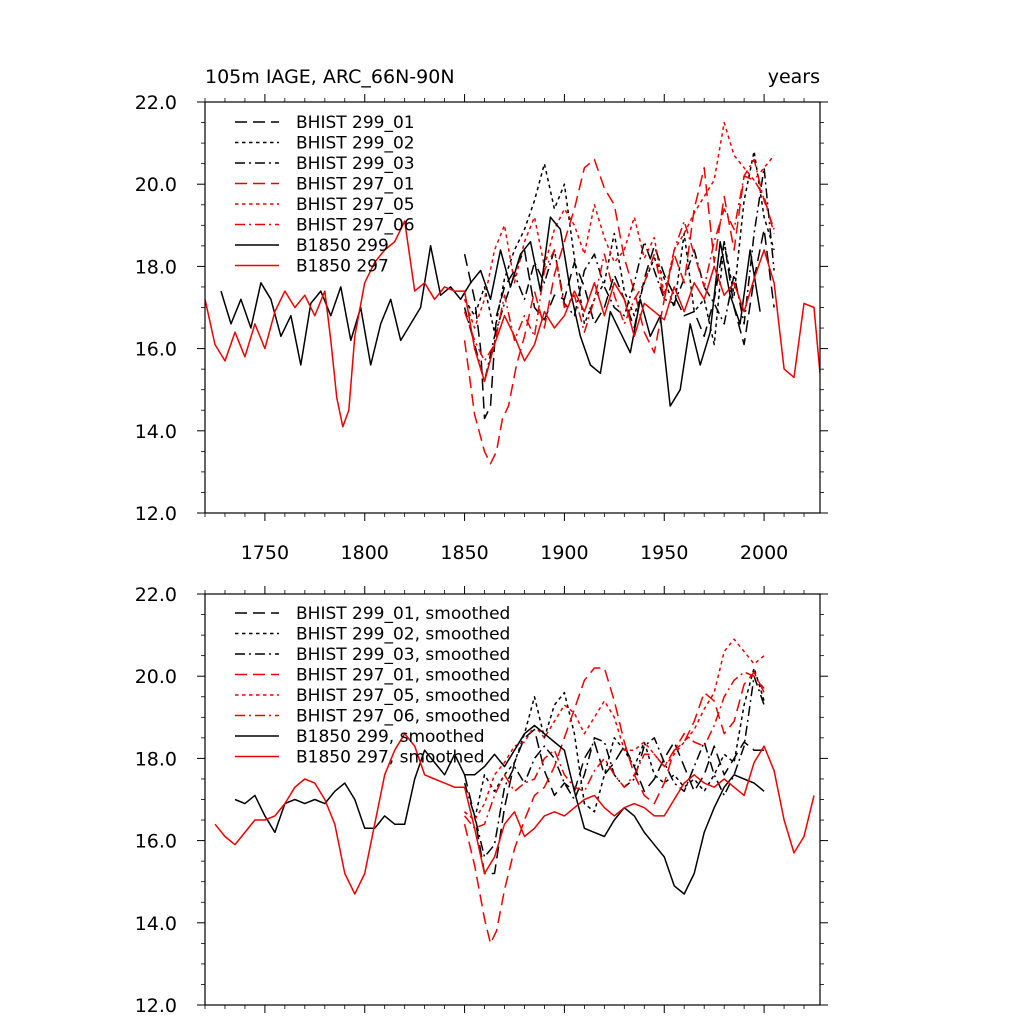 This screenshot has width=1024, height=1024. I want to click on legend-entry: BHIST 299_02, smoothed, so click(403, 635).